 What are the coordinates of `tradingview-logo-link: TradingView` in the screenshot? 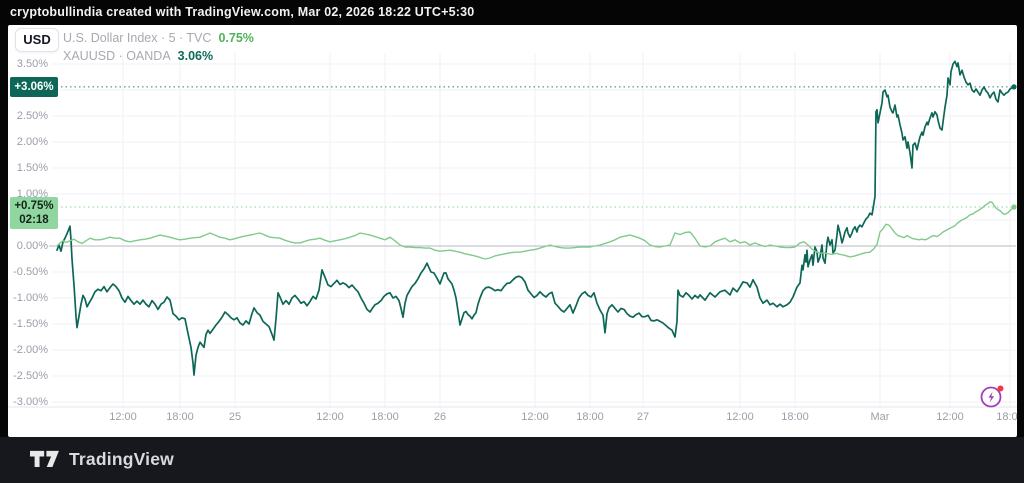 It's located at (102, 459).